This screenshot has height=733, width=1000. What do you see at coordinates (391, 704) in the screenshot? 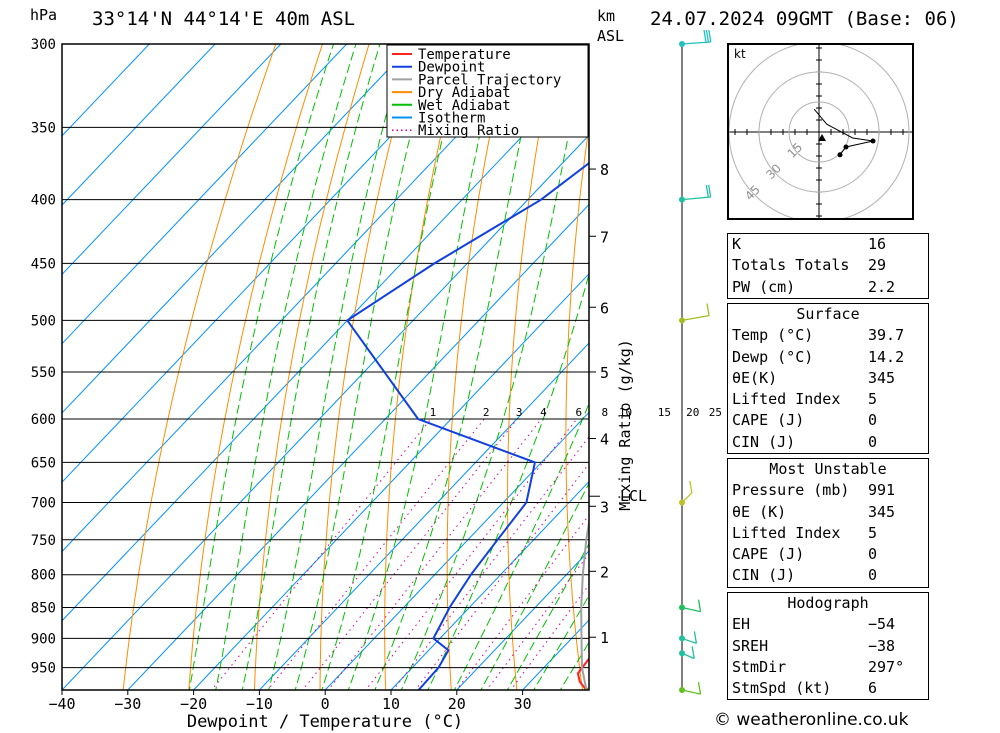
I see `temperature-tick-label: 10` at bounding box center [391, 704].